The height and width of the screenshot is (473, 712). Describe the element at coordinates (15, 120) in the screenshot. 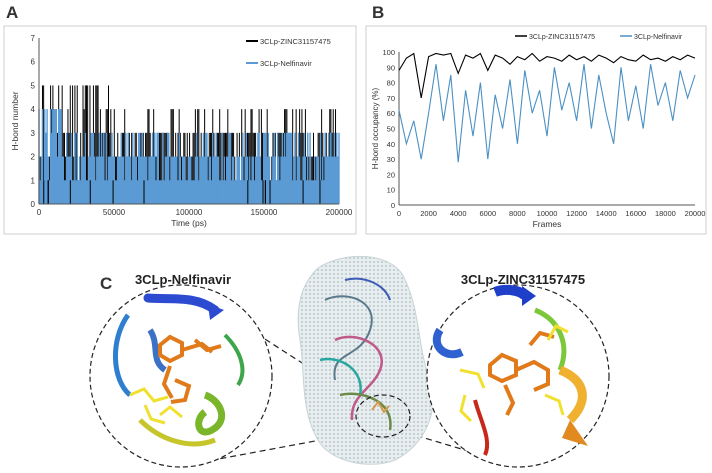

I see `y-axis-title: H-bond number` at that location.